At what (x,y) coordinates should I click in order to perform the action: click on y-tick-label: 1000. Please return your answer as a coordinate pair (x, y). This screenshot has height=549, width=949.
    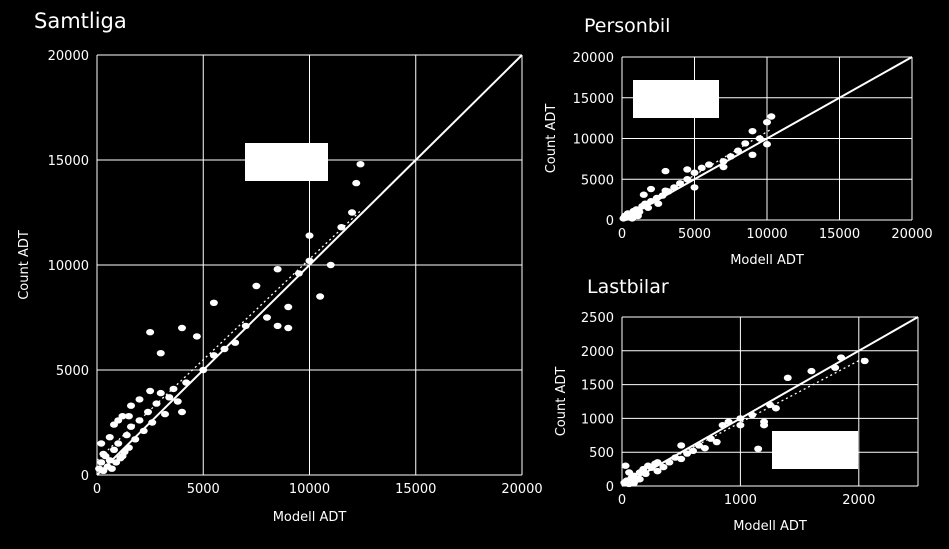
    Looking at the image, I should click on (597, 419).